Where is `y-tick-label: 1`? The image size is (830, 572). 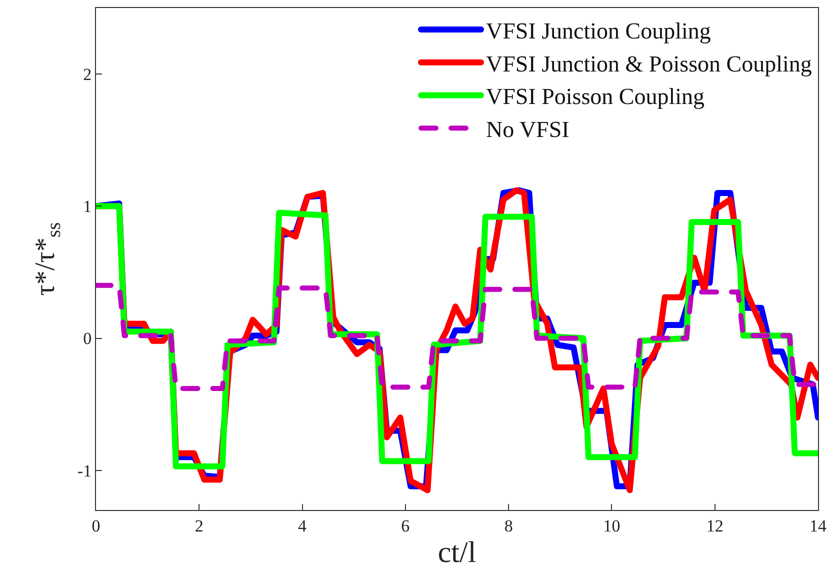 y-tick-label: 1 is located at coordinates (87, 206).